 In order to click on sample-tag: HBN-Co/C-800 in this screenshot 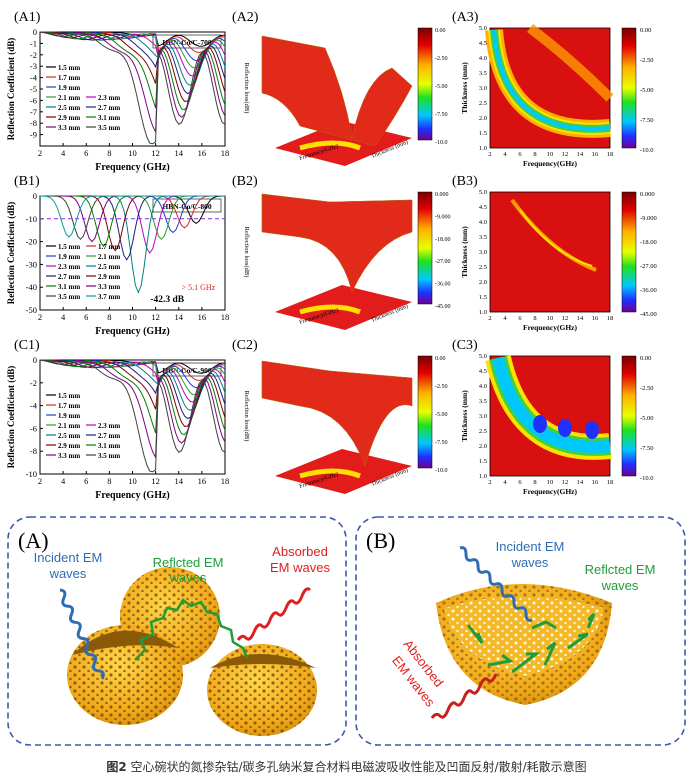, I will do `click(187, 205)`.